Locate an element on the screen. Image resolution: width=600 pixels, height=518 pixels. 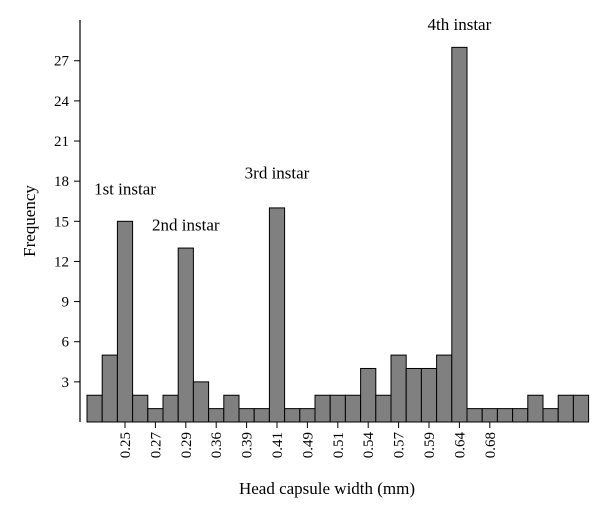
instar-annotation: 2nd instar is located at coordinates (186, 225).